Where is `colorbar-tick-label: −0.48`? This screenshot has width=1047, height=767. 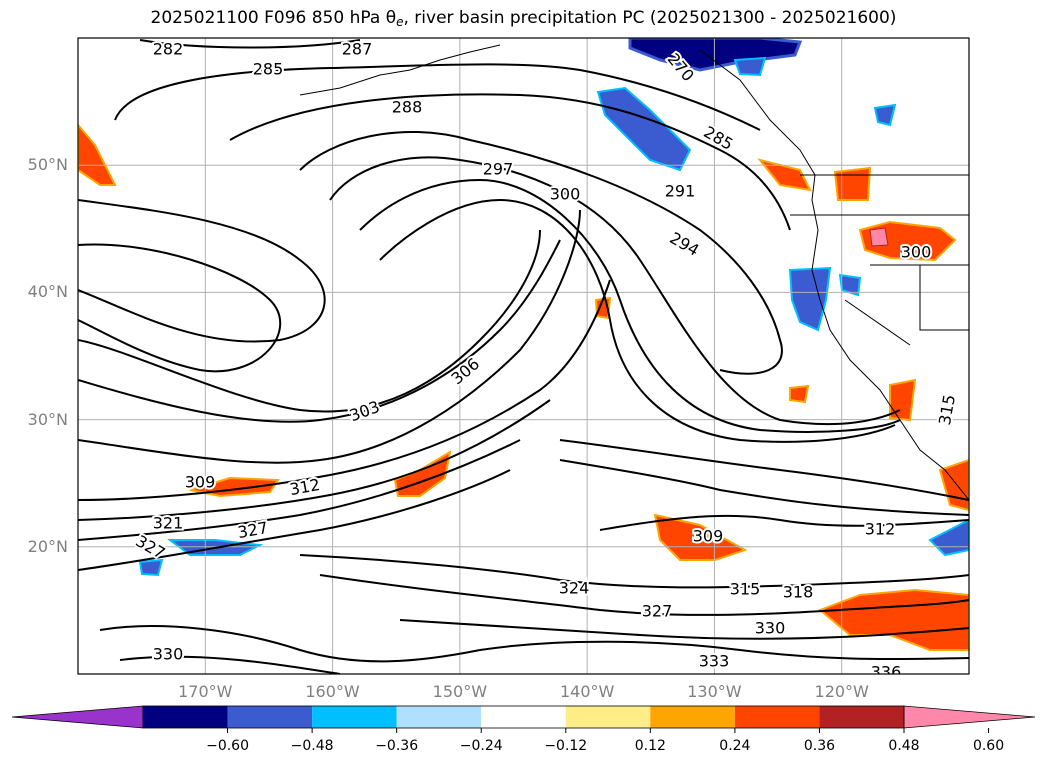
colorbar-tick-label: −0.48 is located at coordinates (312, 746).